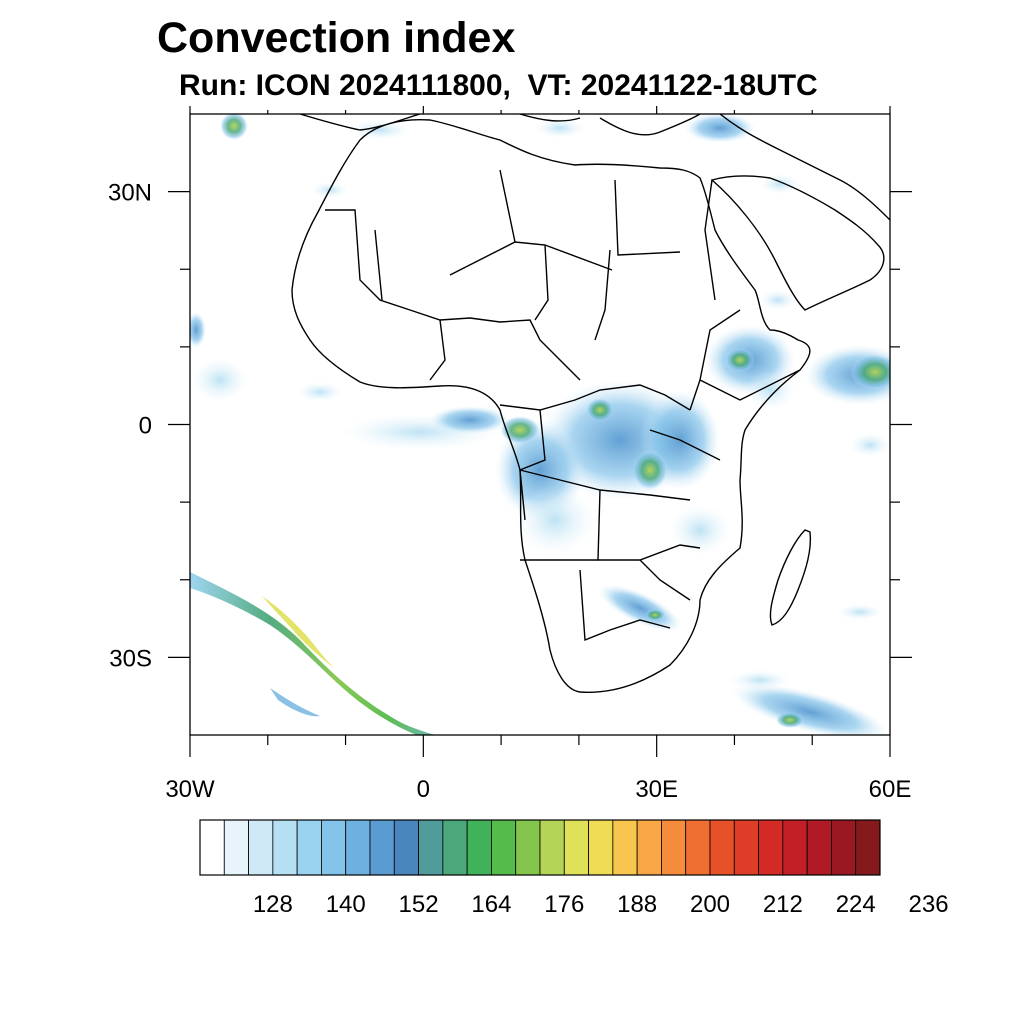  Describe the element at coordinates (856, 904) in the screenshot. I see `colorbar-tick-label: 224` at that location.